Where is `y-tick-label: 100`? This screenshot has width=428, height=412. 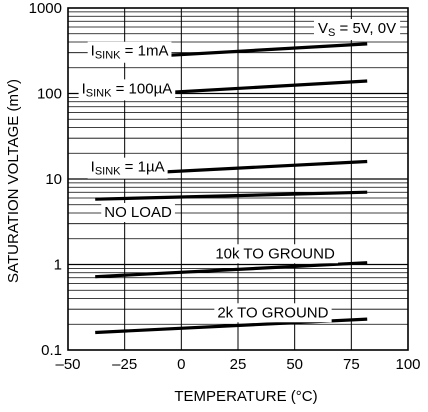
y-tick-label: 100 is located at coordinates (49, 94).